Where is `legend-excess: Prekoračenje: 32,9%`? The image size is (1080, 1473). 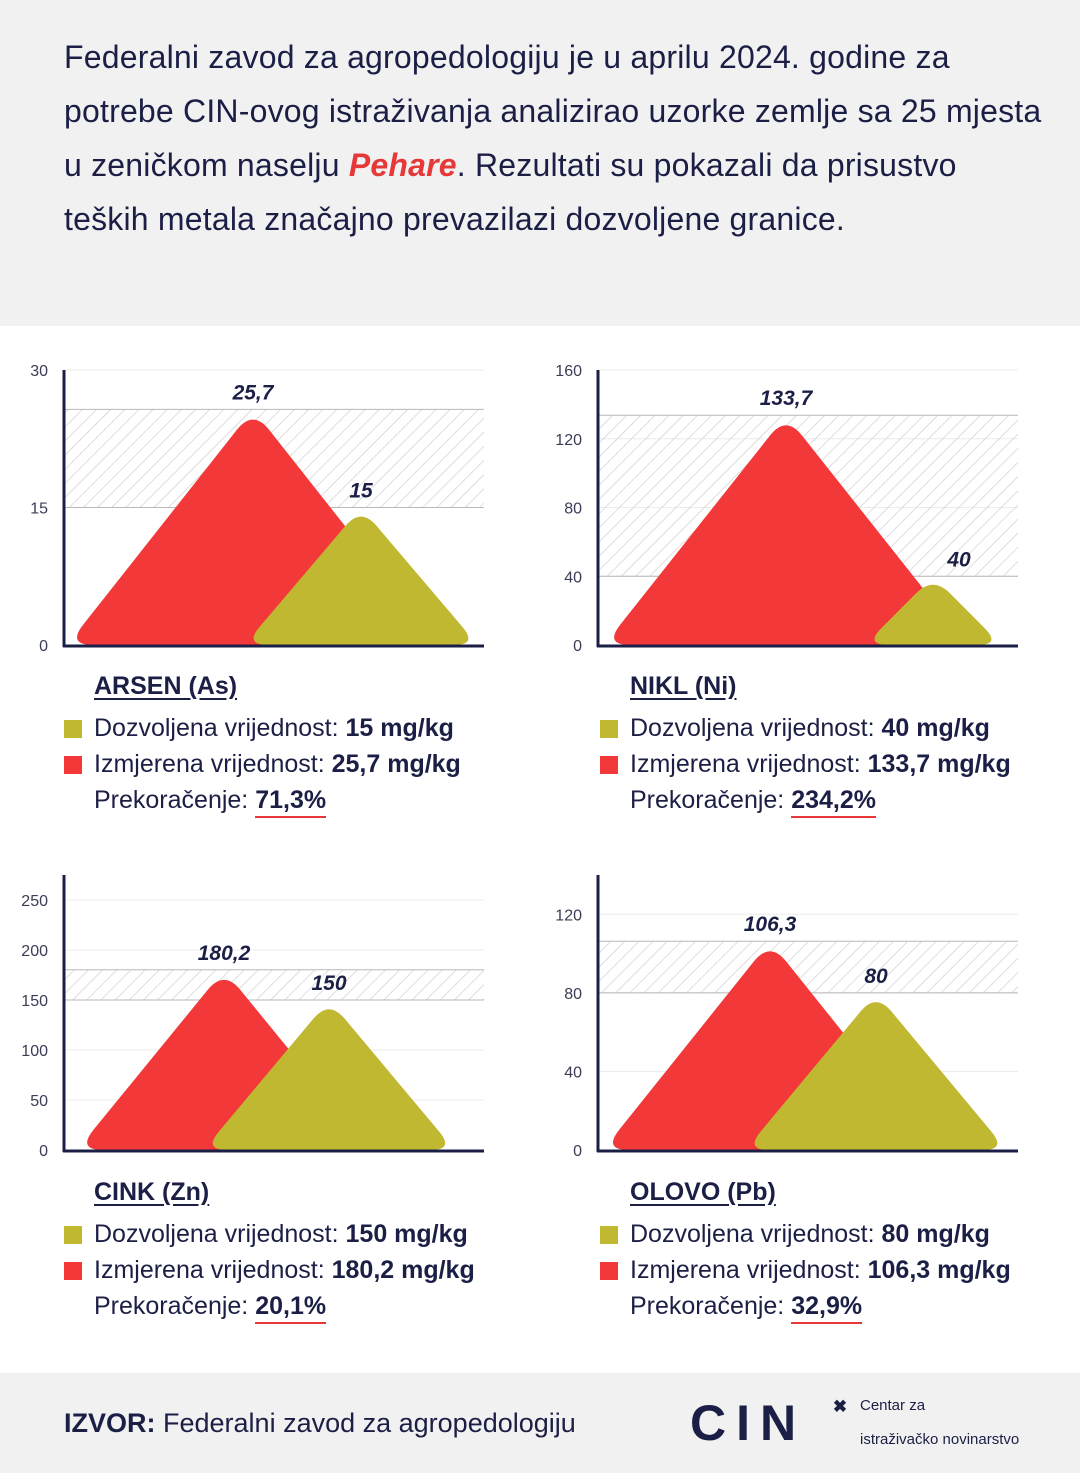
legend-excess: Prekoračenje: 32,9% is located at coordinates (804, 1306).